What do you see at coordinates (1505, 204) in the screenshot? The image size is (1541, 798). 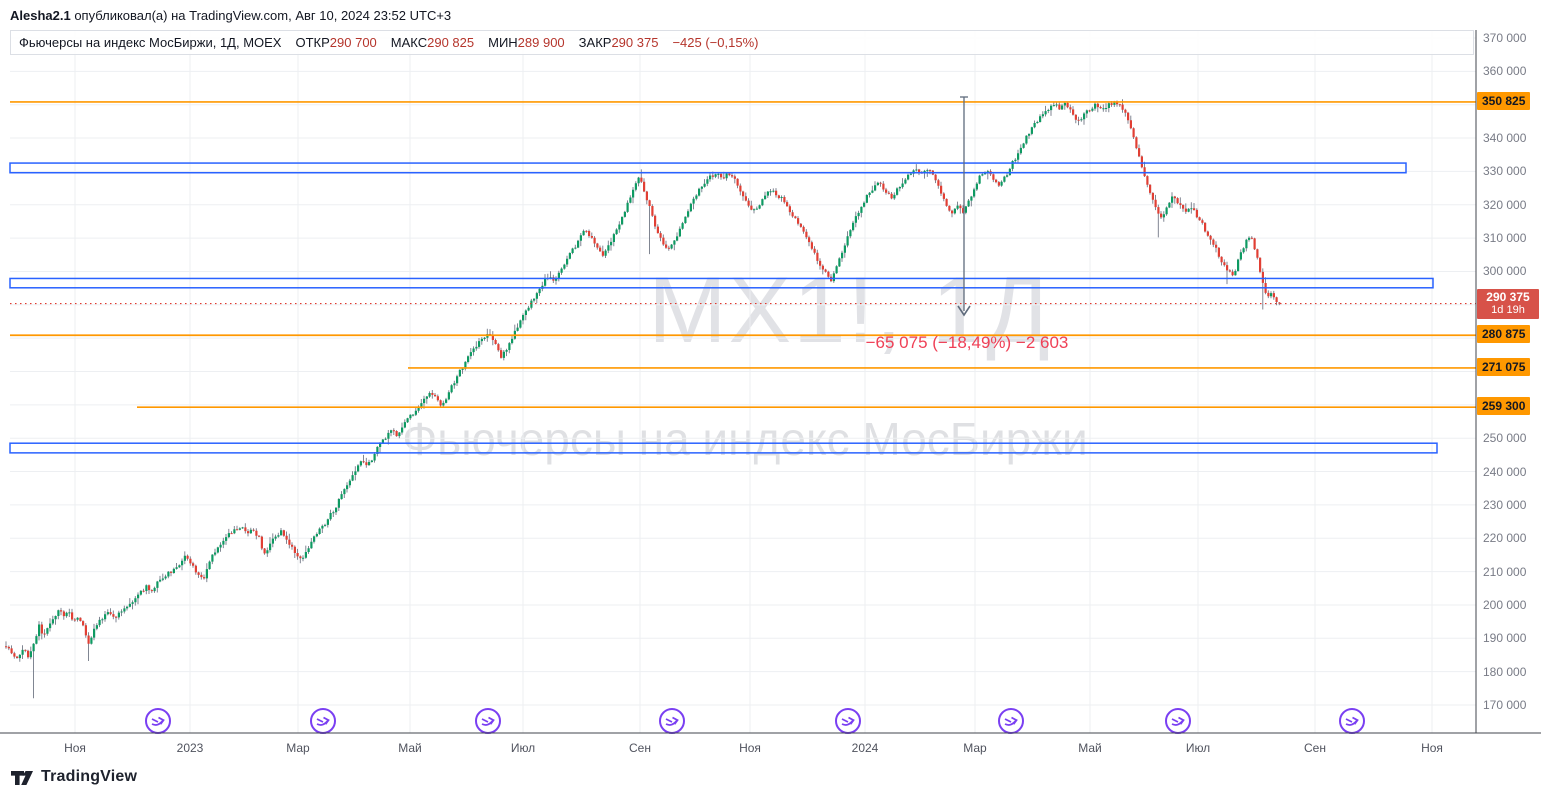 I see `price-tick: 320 000` at bounding box center [1505, 204].